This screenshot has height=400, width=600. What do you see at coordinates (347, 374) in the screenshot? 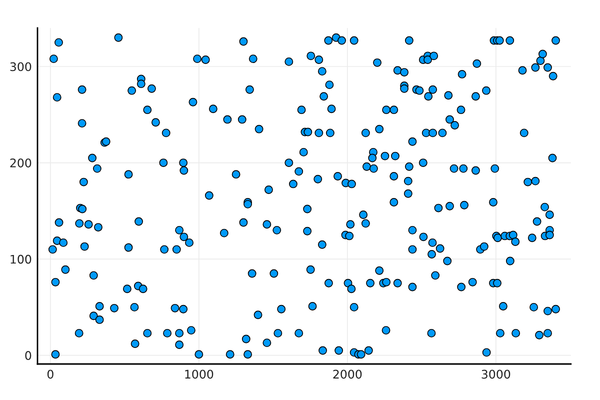
I see `x-tick-label: 2000` at bounding box center [347, 374].